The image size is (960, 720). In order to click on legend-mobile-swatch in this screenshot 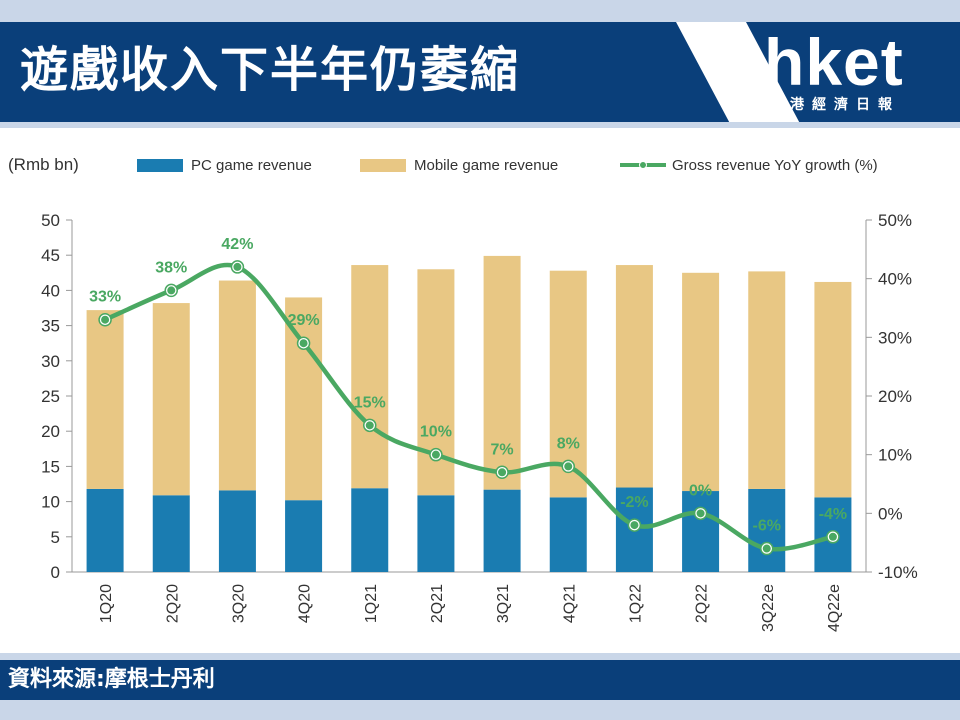, I will do `click(383, 165)`.